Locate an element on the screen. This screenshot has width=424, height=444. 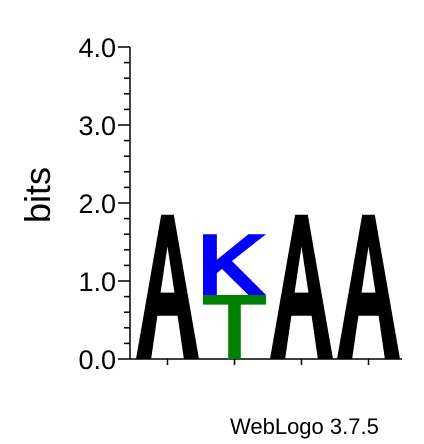
logo-letter-k is located at coordinates (234, 265).